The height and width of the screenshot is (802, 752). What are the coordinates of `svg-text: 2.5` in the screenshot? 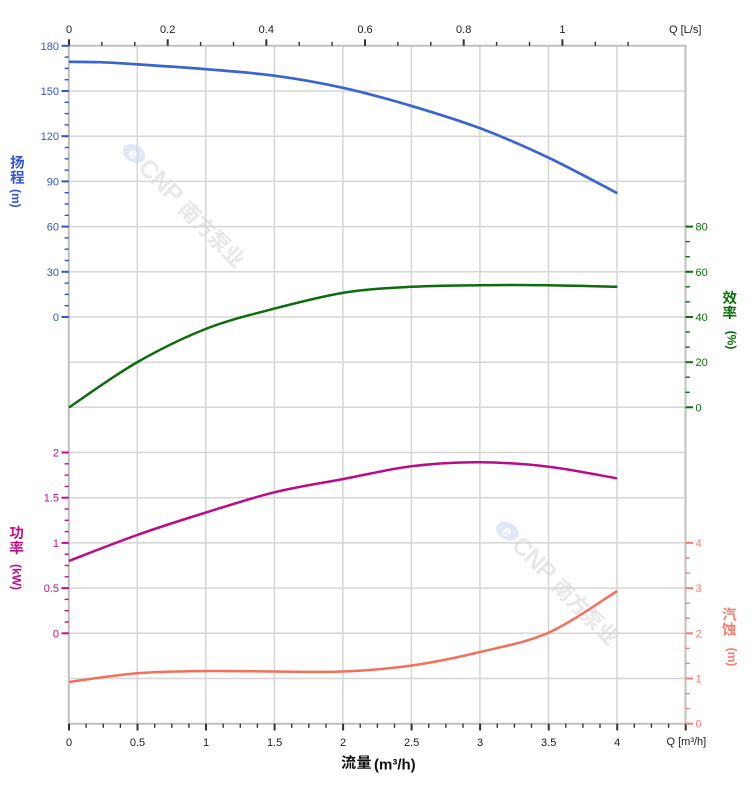 It's located at (411, 743).